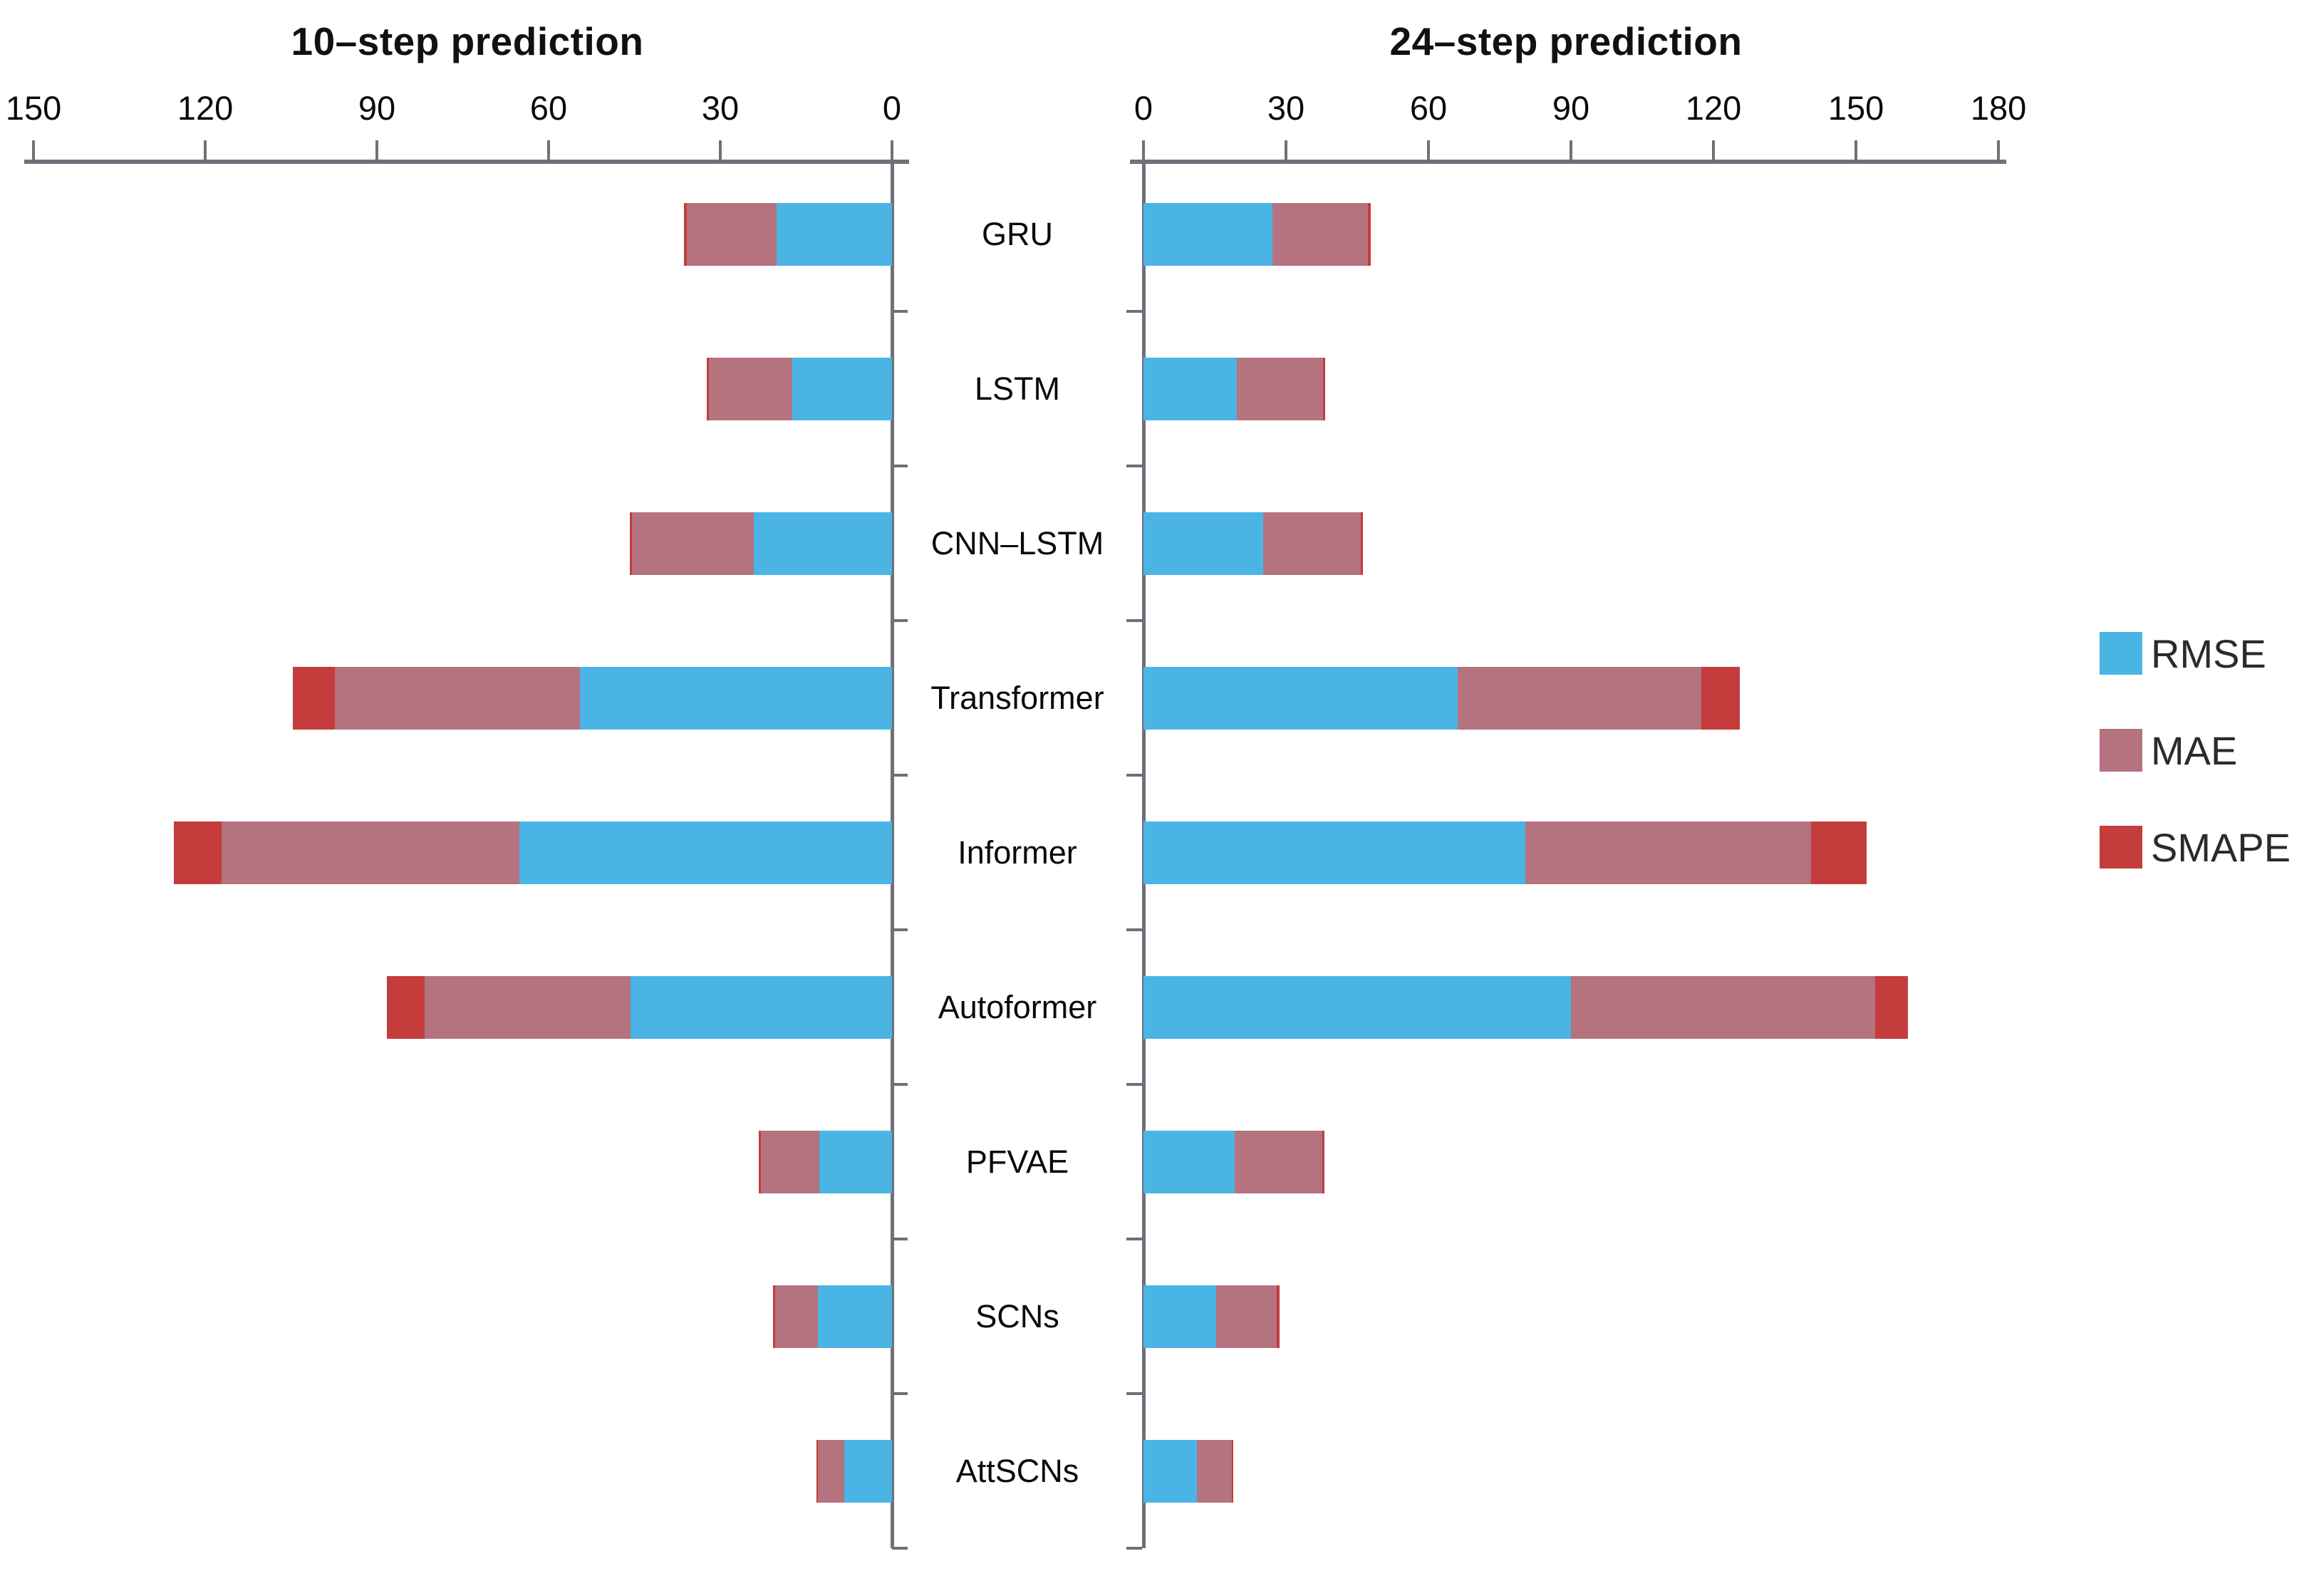 Image resolution: width=2324 pixels, height=1581 pixels. What do you see at coordinates (2221, 847) in the screenshot?
I see `legend-label-smape: SMAPE` at bounding box center [2221, 847].